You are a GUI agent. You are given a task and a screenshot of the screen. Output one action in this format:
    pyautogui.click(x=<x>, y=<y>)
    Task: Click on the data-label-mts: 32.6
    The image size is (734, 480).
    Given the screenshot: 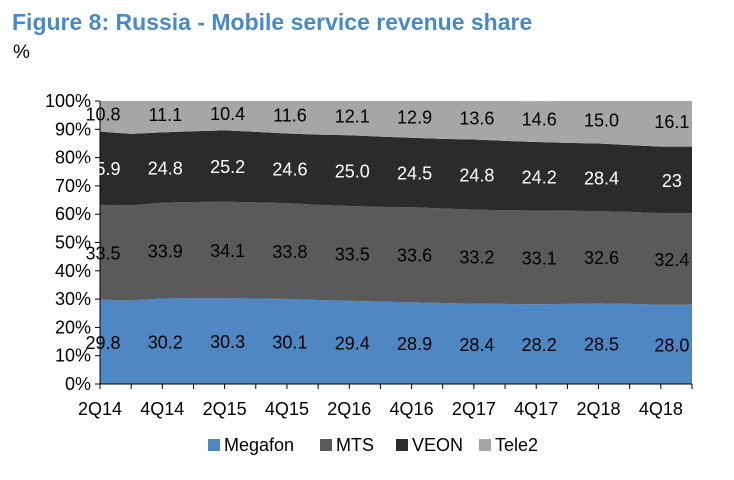 What is the action you would take?
    pyautogui.click(x=601, y=258)
    